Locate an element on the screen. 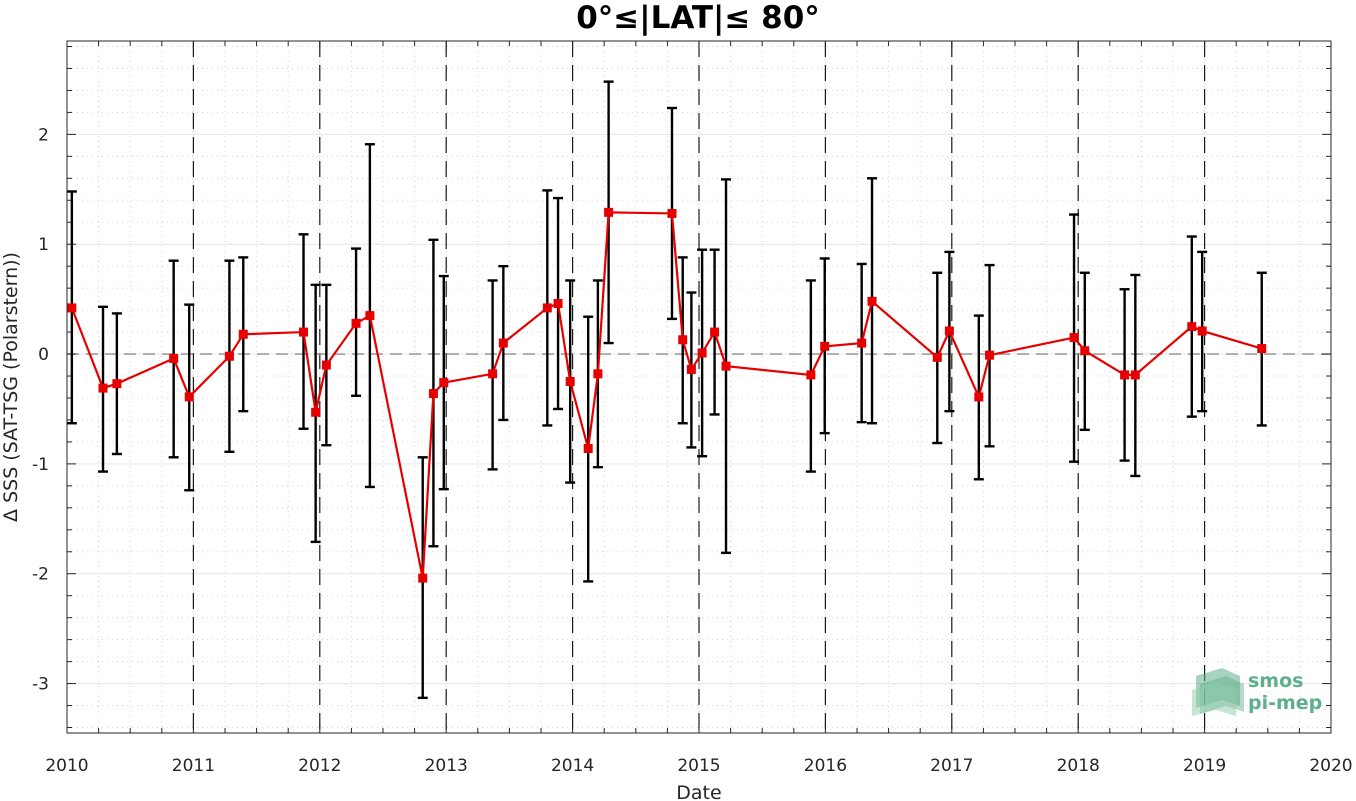 This screenshot has width=1356, height=801. x-tick-label: 2015 is located at coordinates (698, 766).